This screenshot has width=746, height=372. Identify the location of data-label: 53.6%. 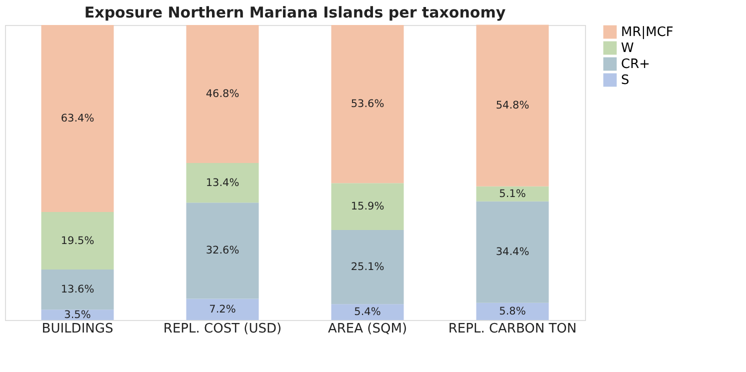
(367, 104).